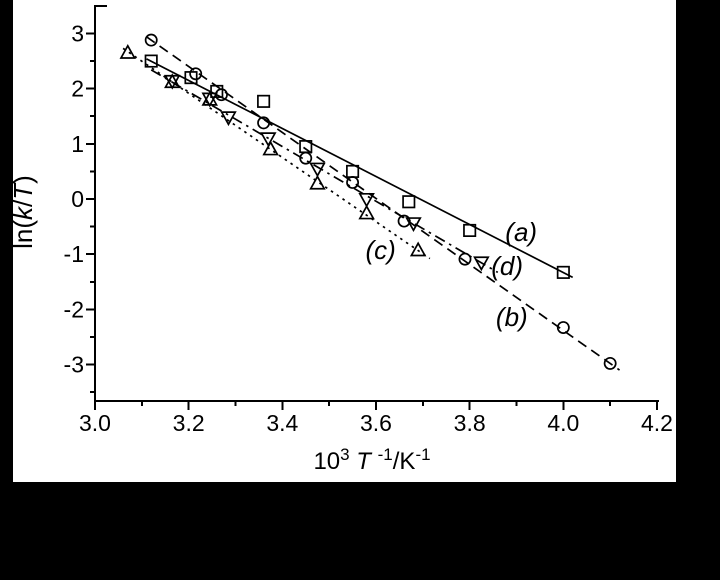 The height and width of the screenshot is (580, 720). I want to click on y-tick-label: 2, so click(77, 89).